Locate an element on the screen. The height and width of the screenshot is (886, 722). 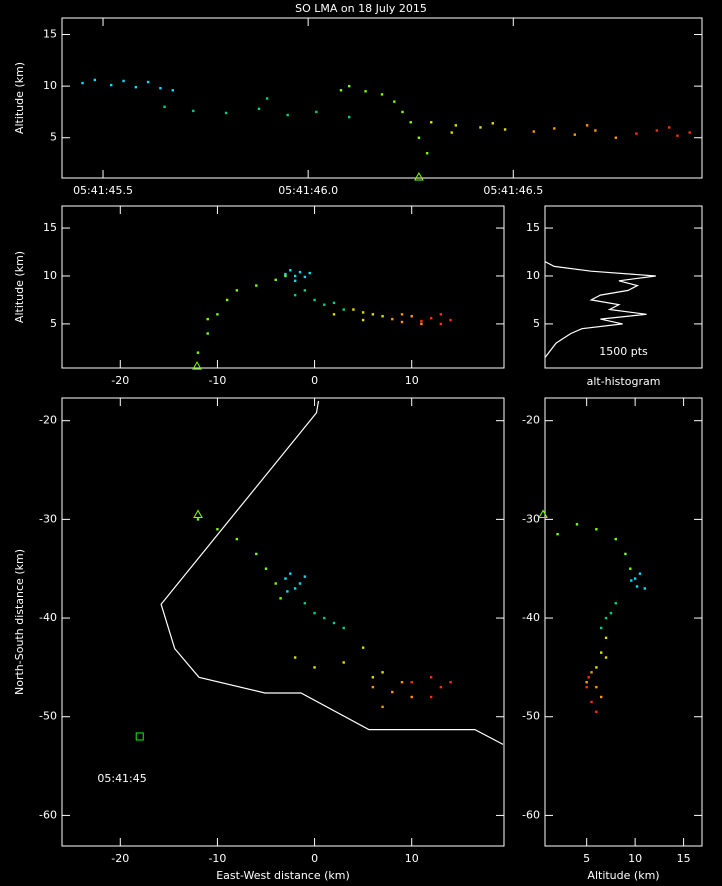
x-tick-label: 05:41:46.0 is located at coordinates (308, 190).